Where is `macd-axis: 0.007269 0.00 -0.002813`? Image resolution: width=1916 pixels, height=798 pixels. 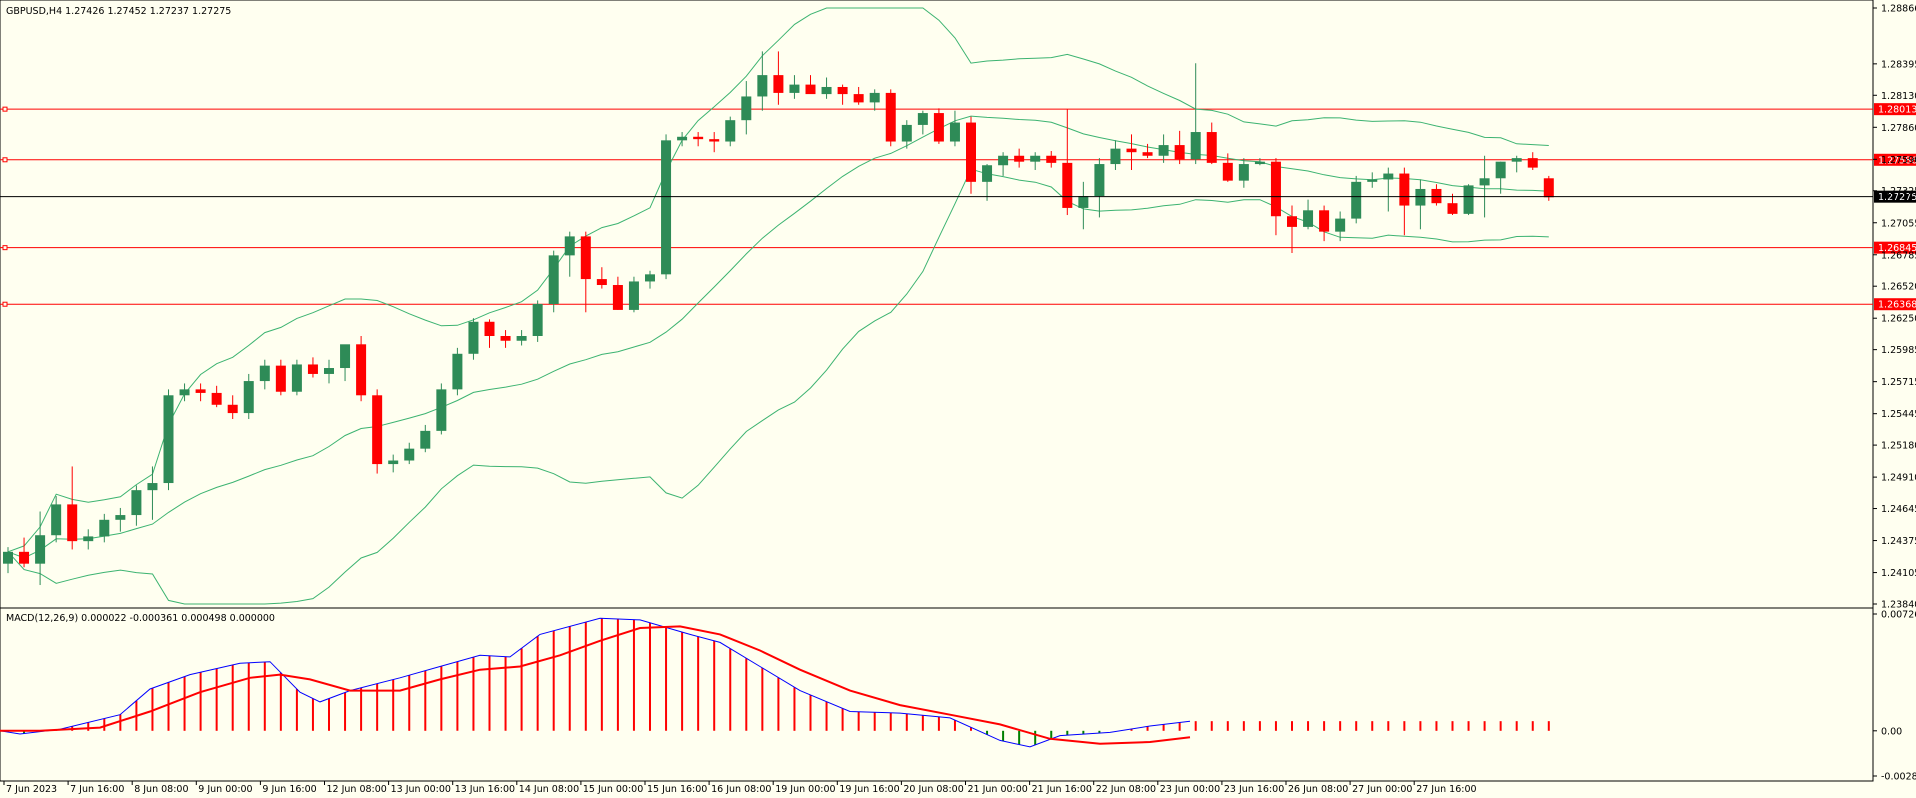
macd-axis: 0.007269 0.00 -0.002813 is located at coordinates (1894, 696).